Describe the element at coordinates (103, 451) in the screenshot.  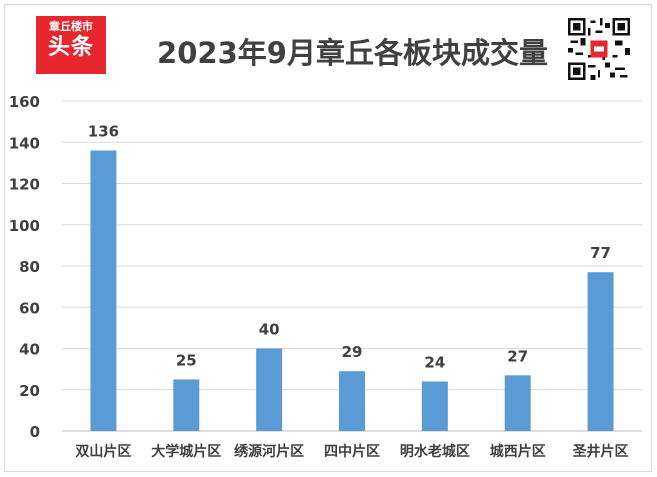
I see `x-tick-label: 双山片区` at that location.